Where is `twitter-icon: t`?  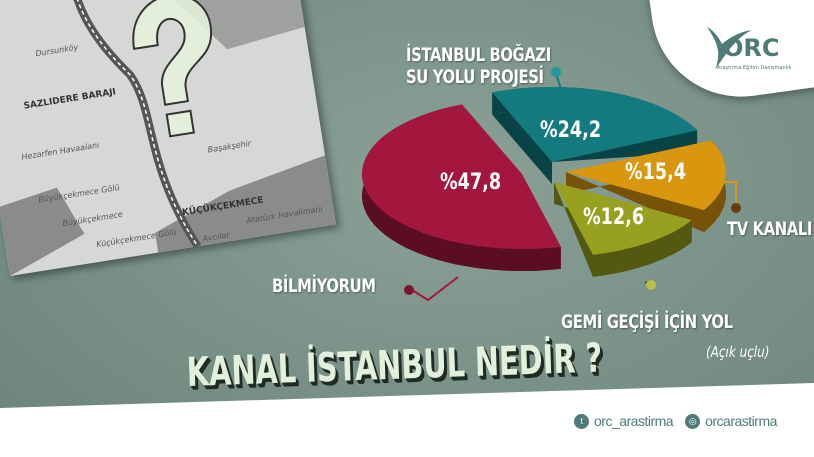 twitter-icon: t is located at coordinates (581, 421).